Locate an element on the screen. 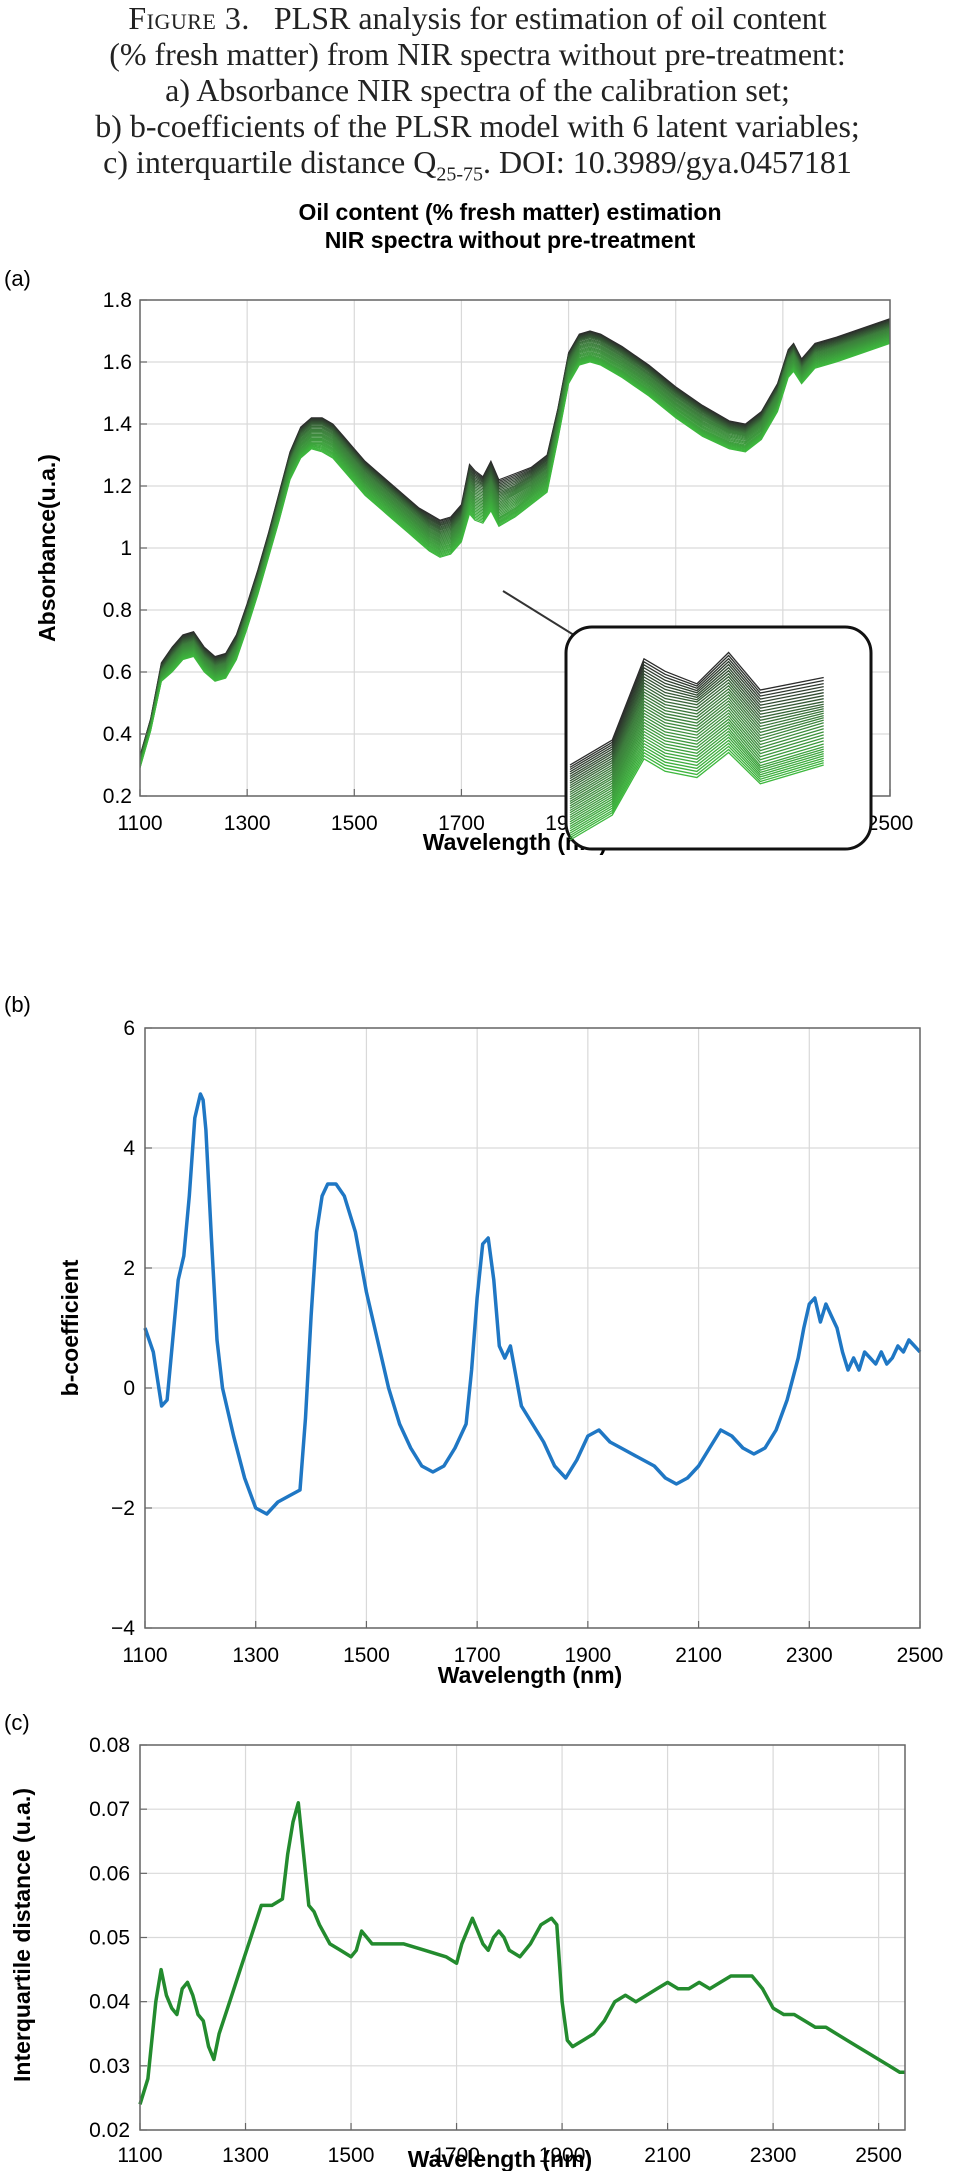  chart-c-y-ticks: 0.02 0.03 0.04 0.05 0.06 0.07 0.08 is located at coordinates (118, 1938).